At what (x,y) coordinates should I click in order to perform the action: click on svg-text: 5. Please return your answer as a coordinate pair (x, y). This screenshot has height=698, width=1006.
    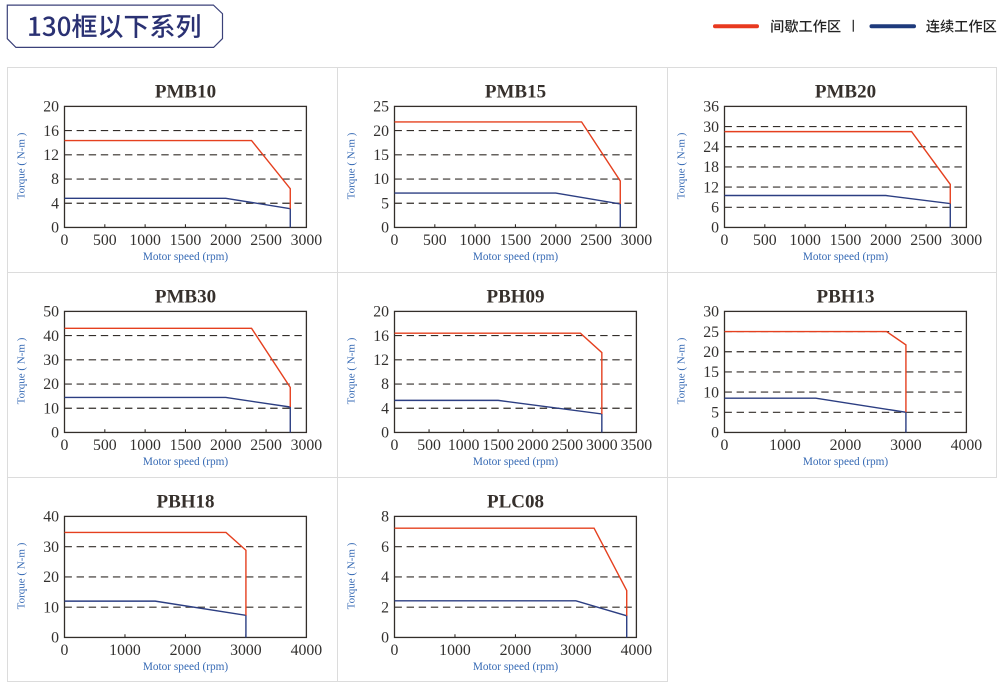
    Looking at the image, I should click on (385, 203).